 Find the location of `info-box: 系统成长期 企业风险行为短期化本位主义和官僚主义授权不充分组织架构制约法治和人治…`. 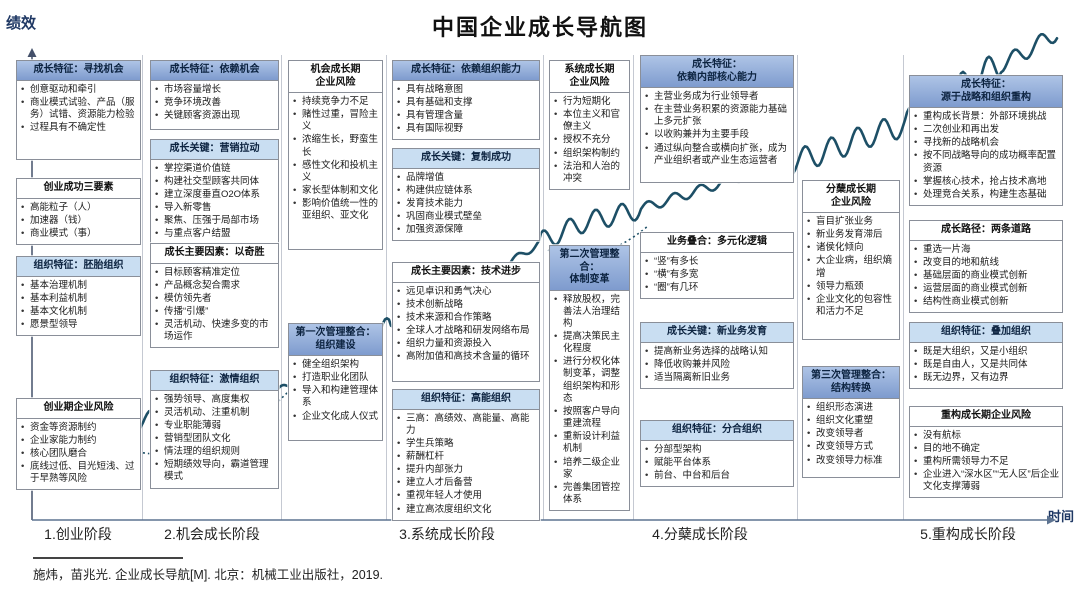

info-box: 系统成长期 企业风险行为短期化本位主义和官僚主义授权不充分组织架构制约法治和人治… is located at coordinates (589, 125).